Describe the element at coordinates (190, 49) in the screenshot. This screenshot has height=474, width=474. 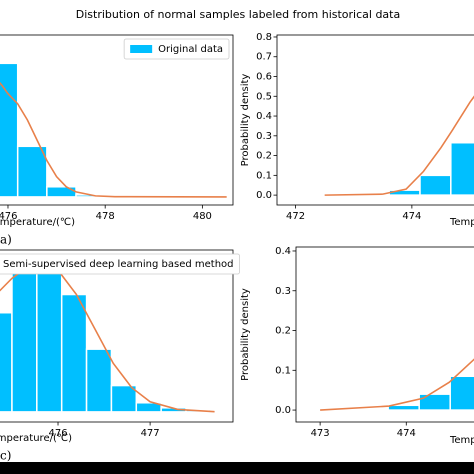
I see `legend-label: Original data` at that location.